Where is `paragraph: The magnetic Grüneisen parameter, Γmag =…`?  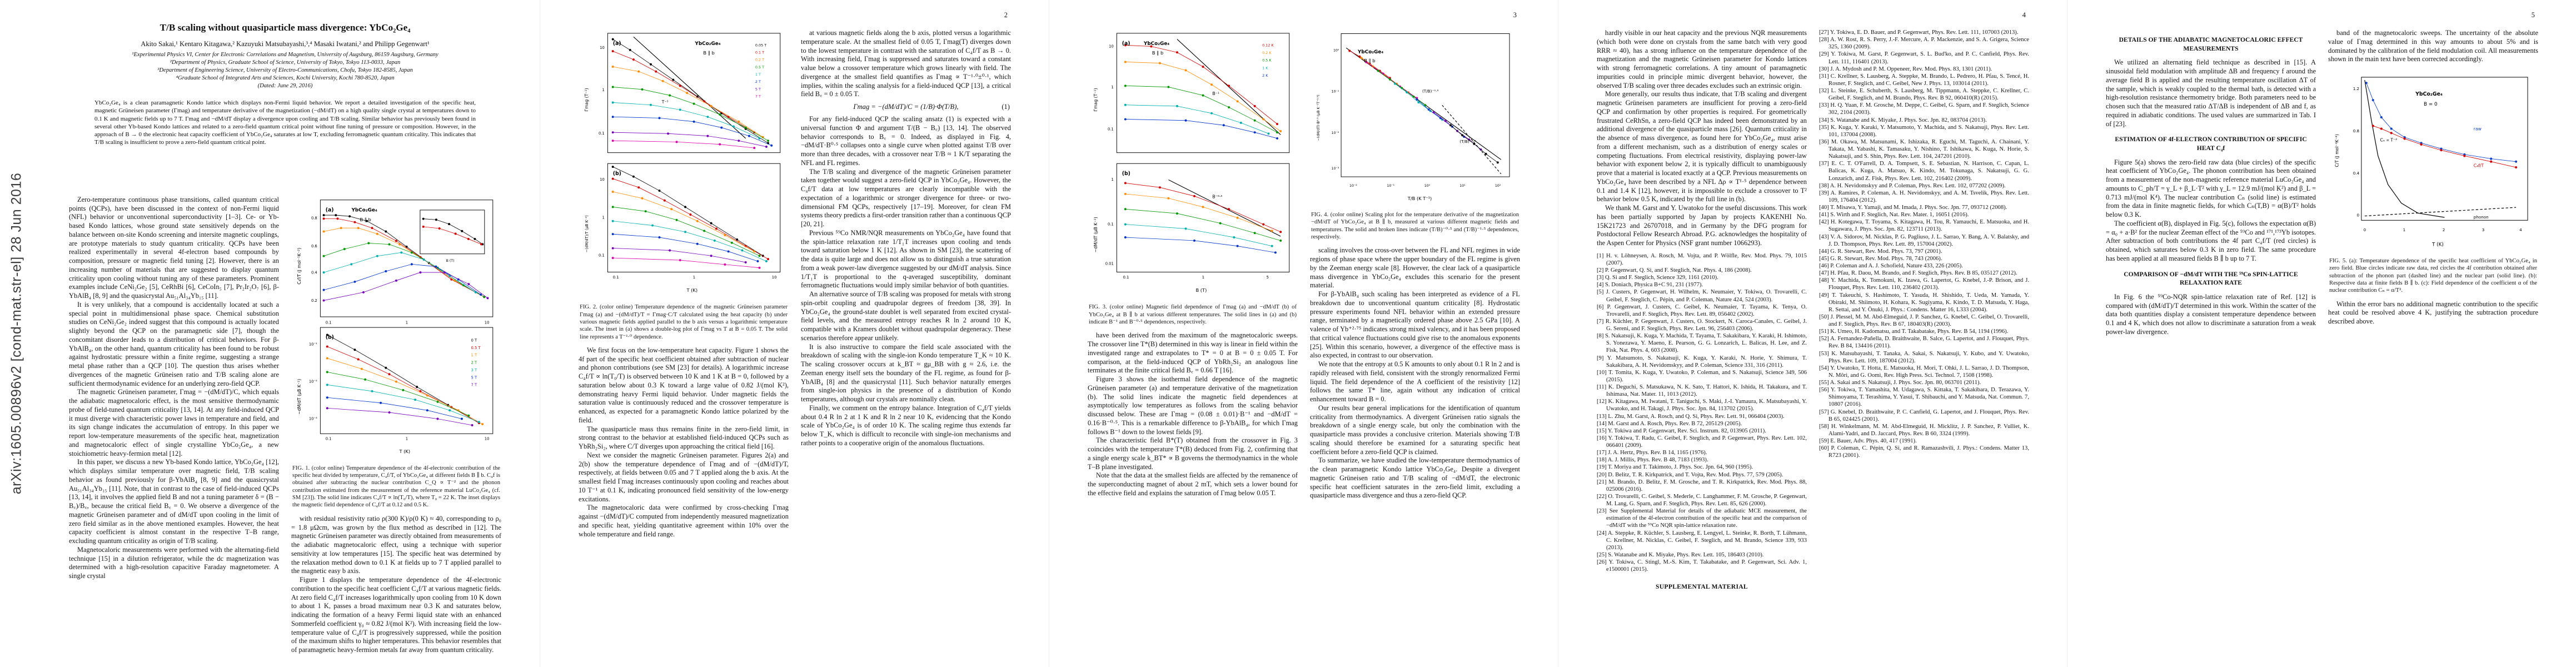
paragraph: The magnetic Grüneisen parameter, Γmag =… is located at coordinates (174, 422).